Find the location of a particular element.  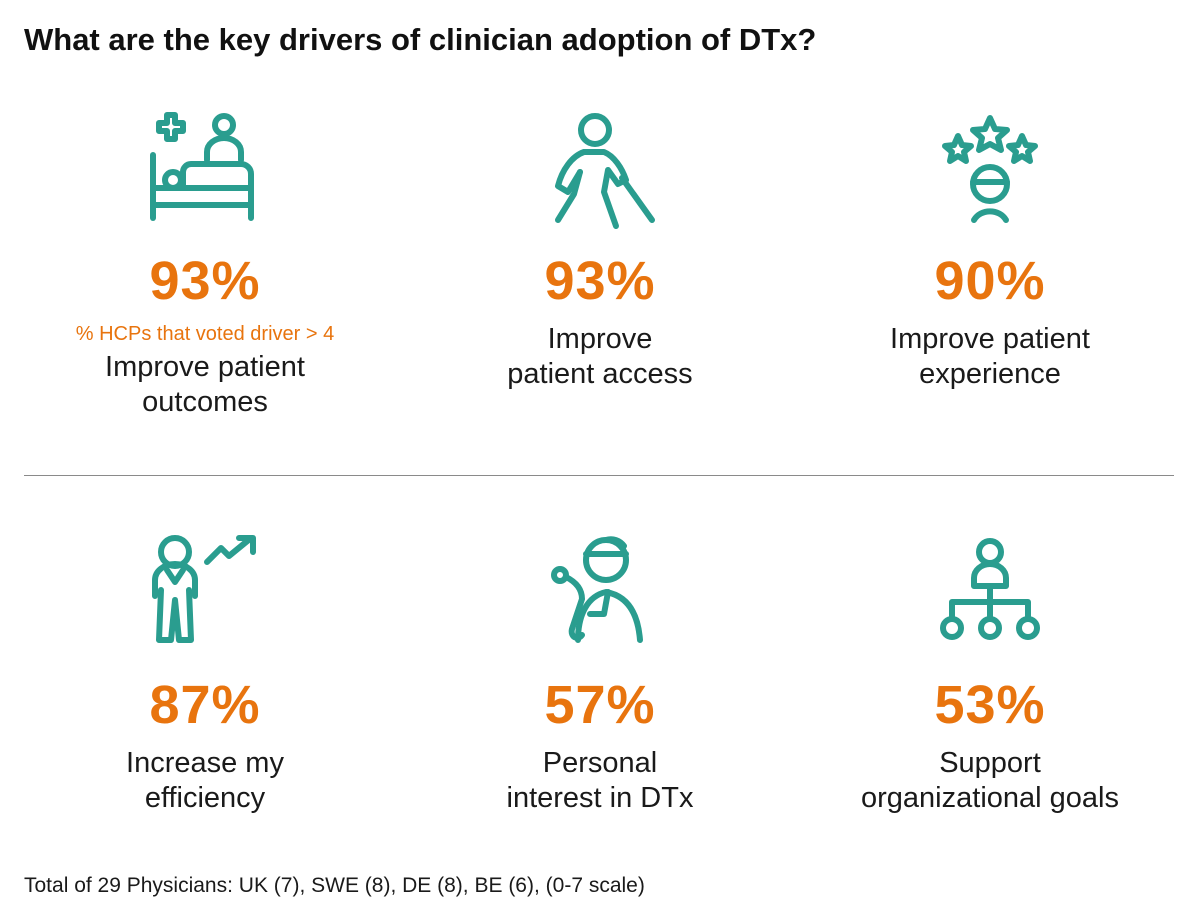

driver-label: Improve patient access is located at coordinates (600, 357).